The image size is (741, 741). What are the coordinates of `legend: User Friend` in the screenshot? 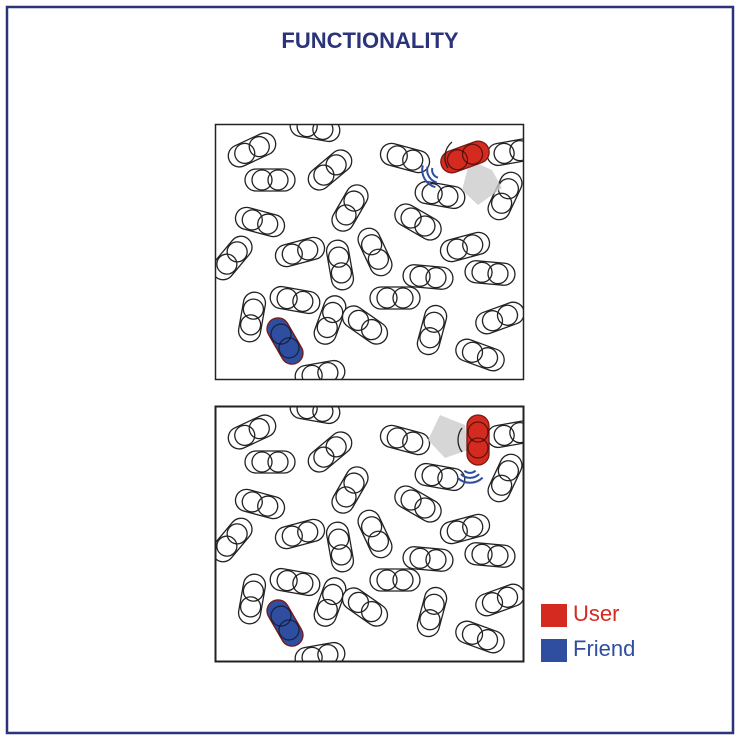 It's located at (588, 631).